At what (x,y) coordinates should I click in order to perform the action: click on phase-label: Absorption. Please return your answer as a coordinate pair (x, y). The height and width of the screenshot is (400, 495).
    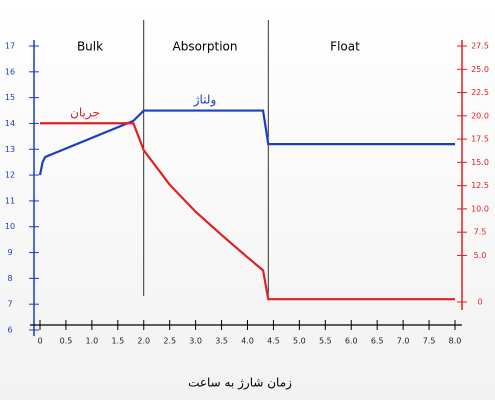
    Looking at the image, I should click on (205, 47).